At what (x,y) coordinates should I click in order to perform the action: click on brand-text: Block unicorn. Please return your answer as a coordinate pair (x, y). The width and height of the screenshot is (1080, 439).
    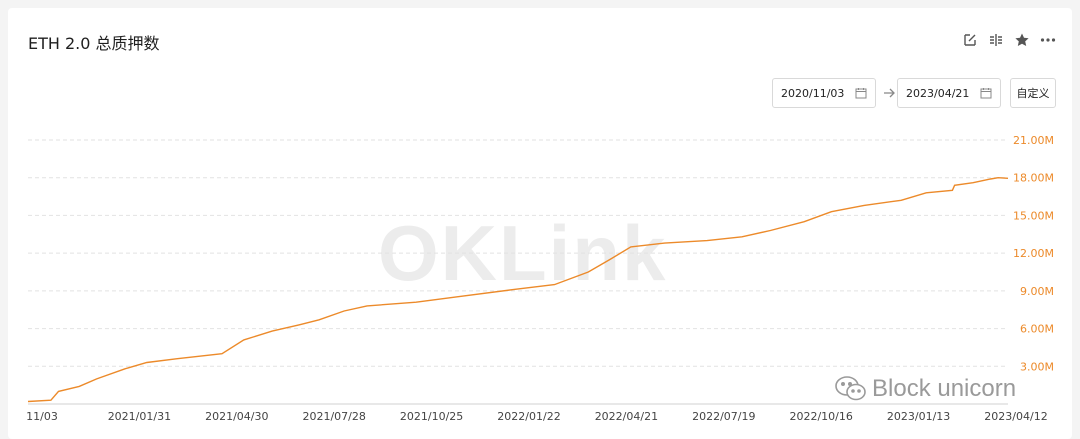
    Looking at the image, I should click on (944, 388).